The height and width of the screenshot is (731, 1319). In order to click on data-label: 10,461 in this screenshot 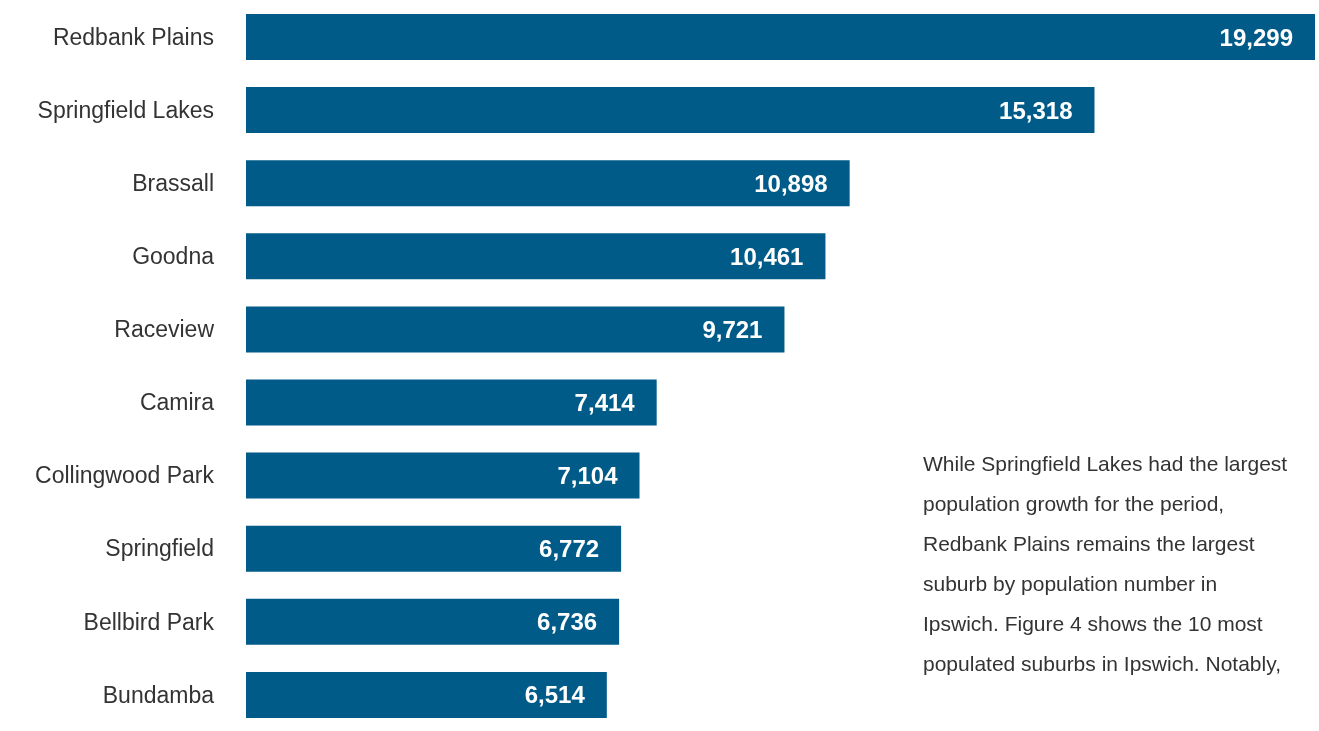, I will do `click(767, 256)`.